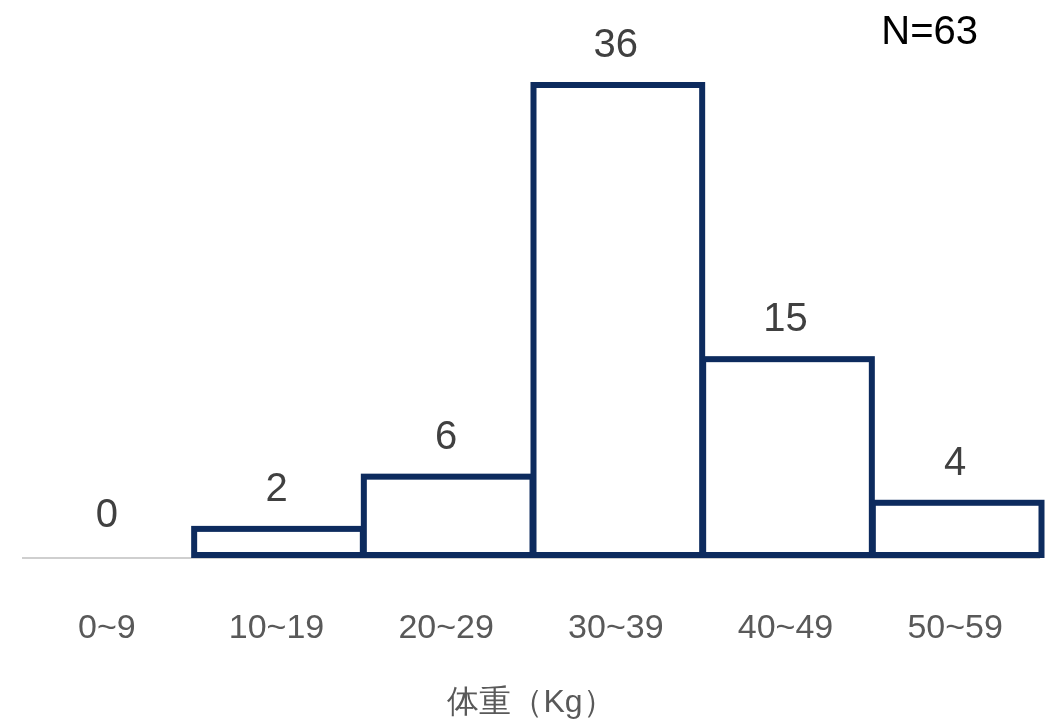 This screenshot has width=1048, height=724. Describe the element at coordinates (785, 317) in the screenshot. I see `data-label: 15` at that location.